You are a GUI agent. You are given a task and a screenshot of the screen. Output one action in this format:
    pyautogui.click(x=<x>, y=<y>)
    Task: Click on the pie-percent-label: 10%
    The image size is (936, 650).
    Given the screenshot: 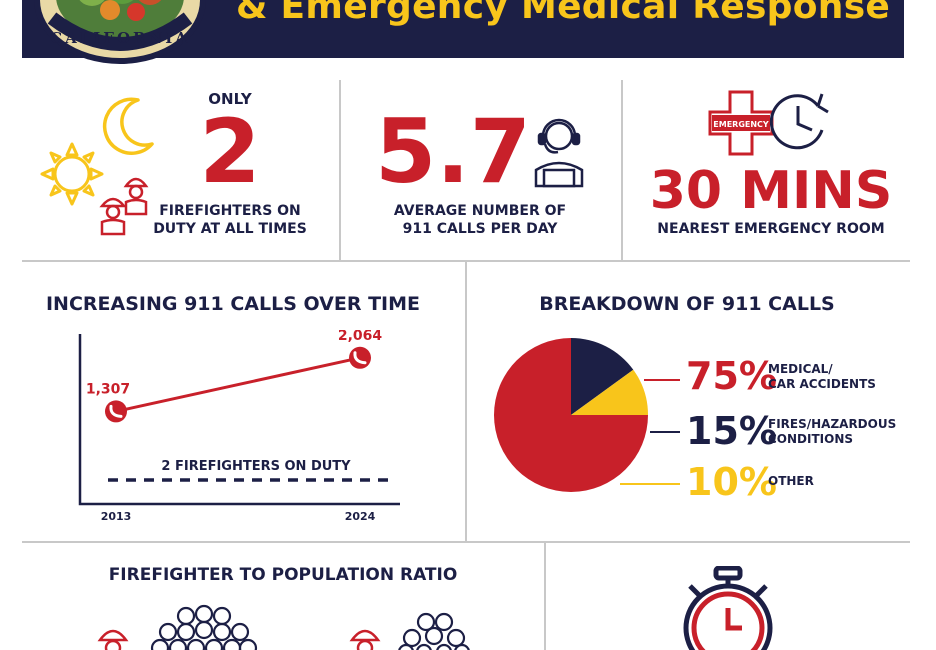 What is the action you would take?
    pyautogui.click(x=731, y=482)
    